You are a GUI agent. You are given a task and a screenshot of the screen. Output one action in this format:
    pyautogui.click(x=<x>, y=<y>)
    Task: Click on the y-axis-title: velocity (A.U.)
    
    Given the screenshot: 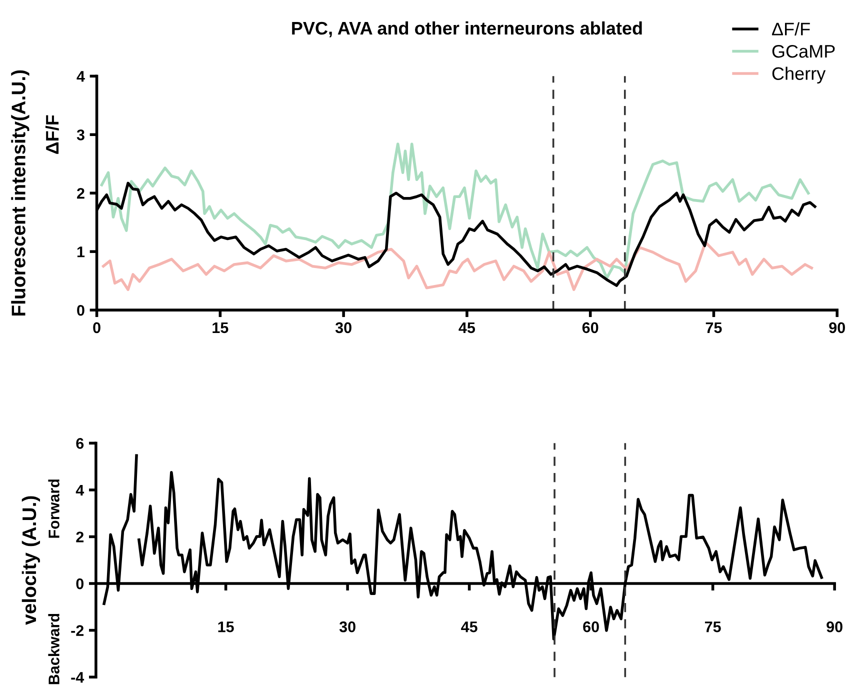 What is the action you would take?
    pyautogui.click(x=31, y=560)
    